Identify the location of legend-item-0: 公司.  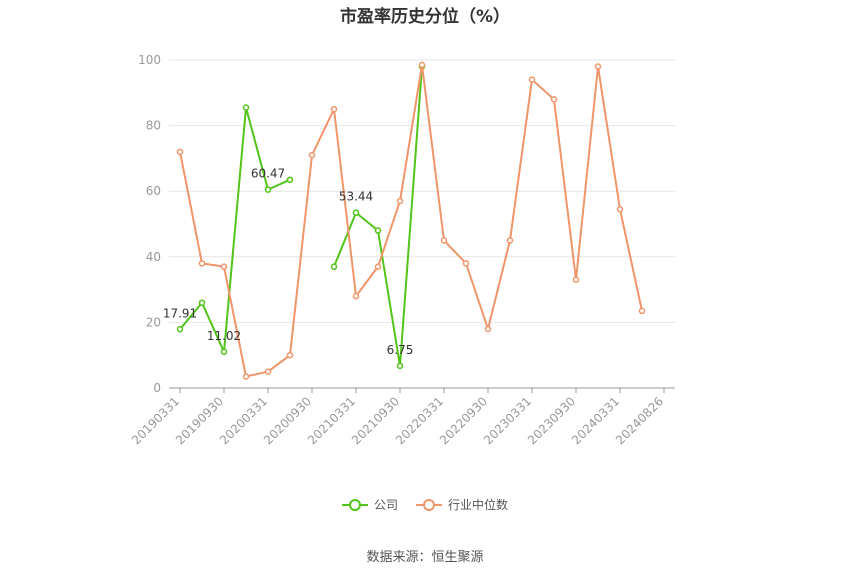
(369, 504).